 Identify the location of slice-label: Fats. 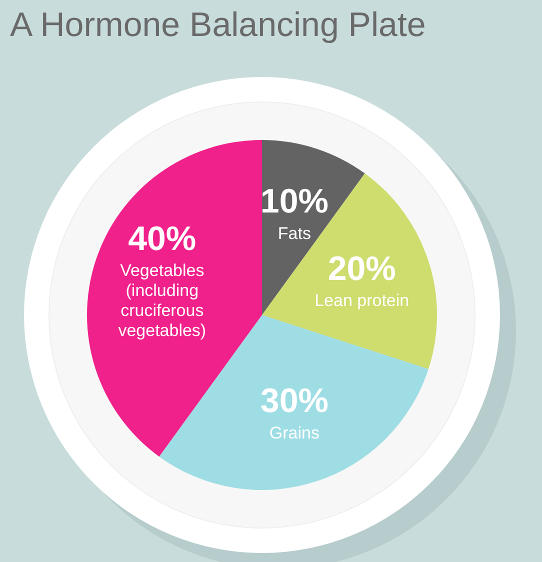
(294, 233).